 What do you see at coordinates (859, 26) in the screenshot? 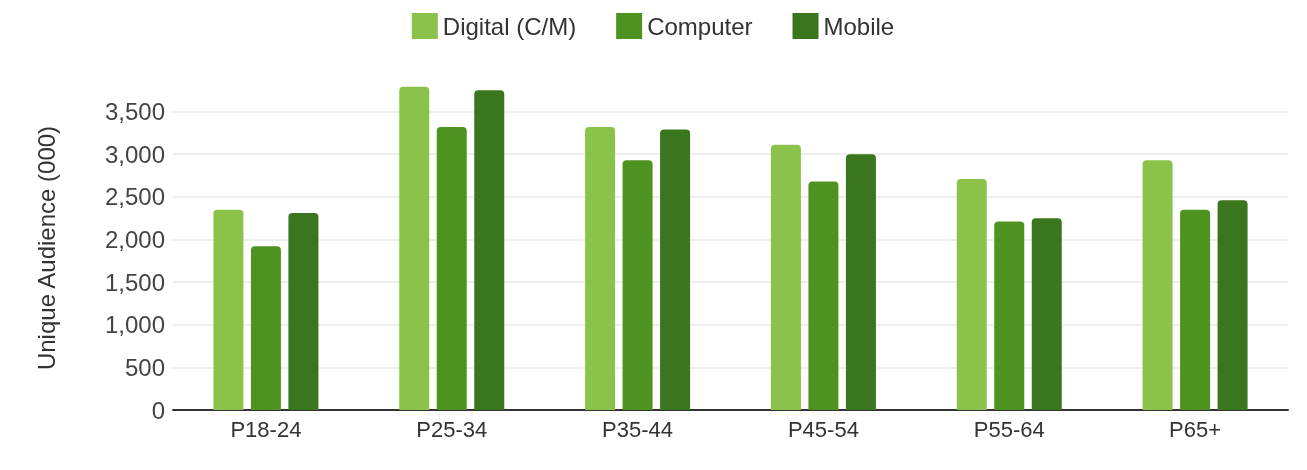
I see `legend-label: Mobile` at bounding box center [859, 26].